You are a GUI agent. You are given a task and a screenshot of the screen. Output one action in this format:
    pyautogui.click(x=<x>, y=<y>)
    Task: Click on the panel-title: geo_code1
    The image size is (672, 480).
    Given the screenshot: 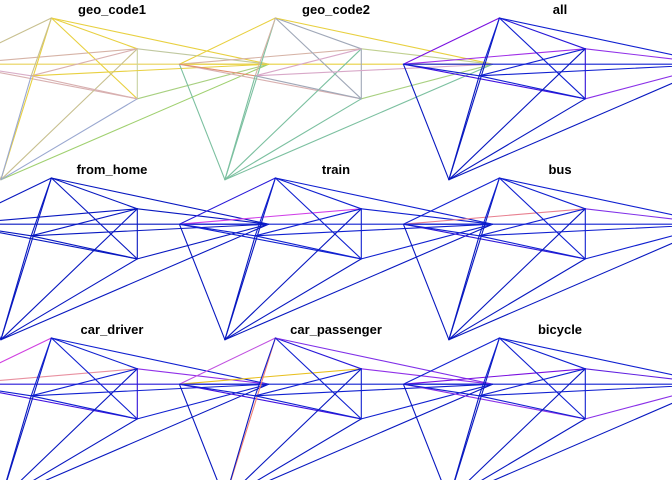 What is the action you would take?
    pyautogui.click(x=112, y=9)
    